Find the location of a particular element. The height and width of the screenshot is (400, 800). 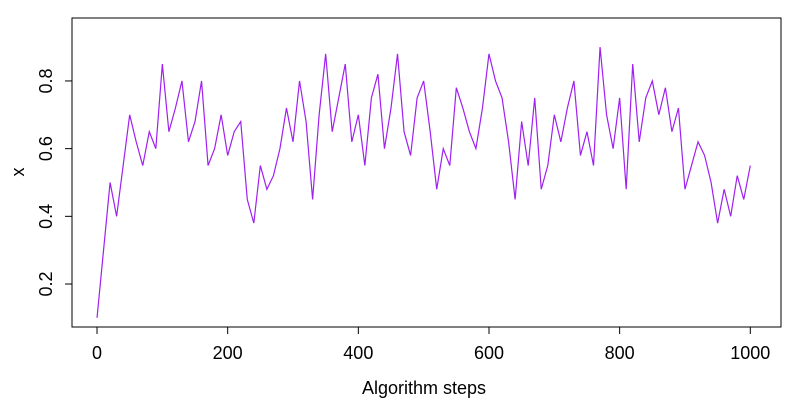

x-tick-label: 200 is located at coordinates (228, 353).